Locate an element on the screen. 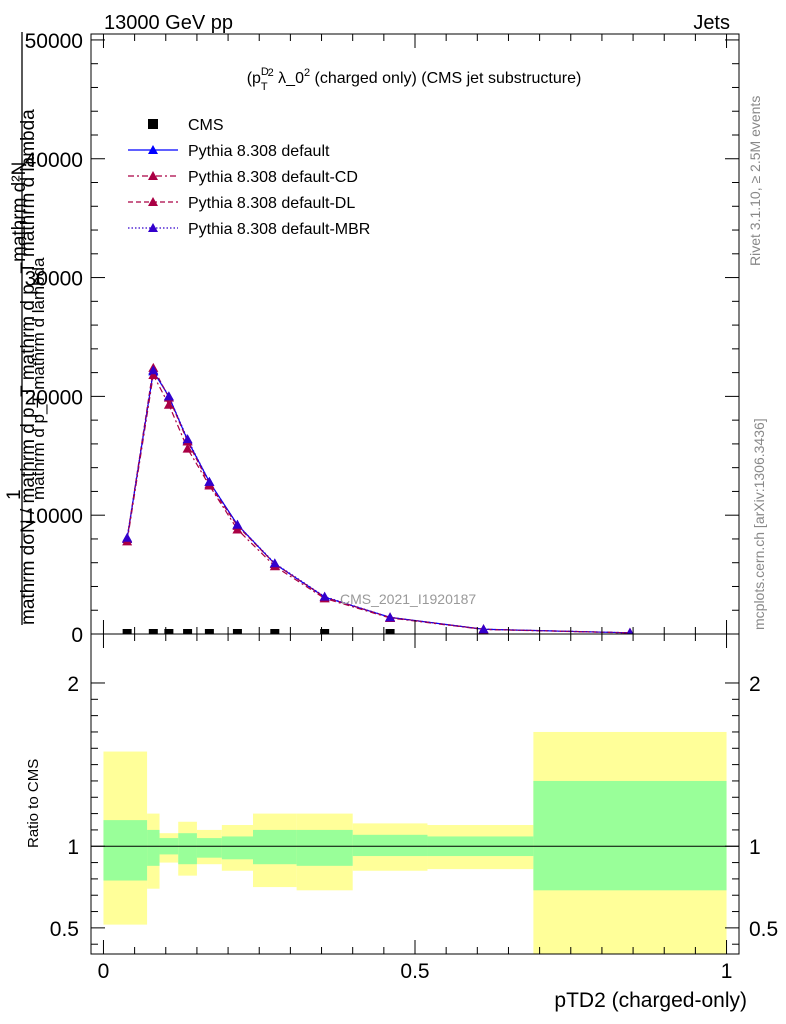 The image size is (786, 1024). x-axis-label: pTD2 (charged-only) is located at coordinates (650, 1000).